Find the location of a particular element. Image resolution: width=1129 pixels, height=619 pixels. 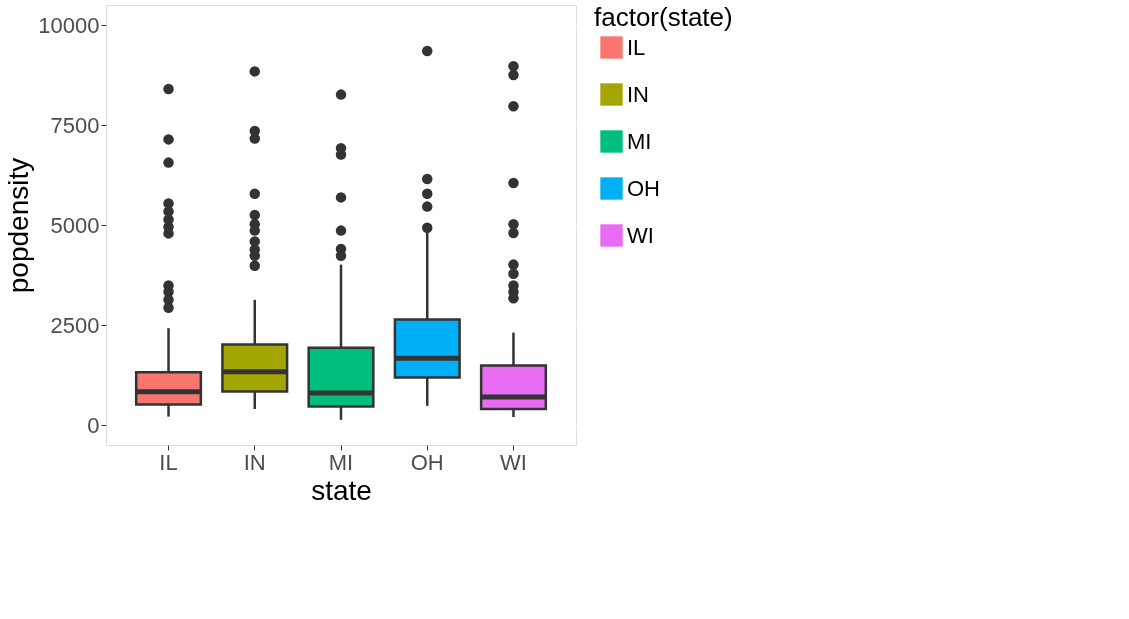

y-tick-label: 7500 is located at coordinates (75, 125).